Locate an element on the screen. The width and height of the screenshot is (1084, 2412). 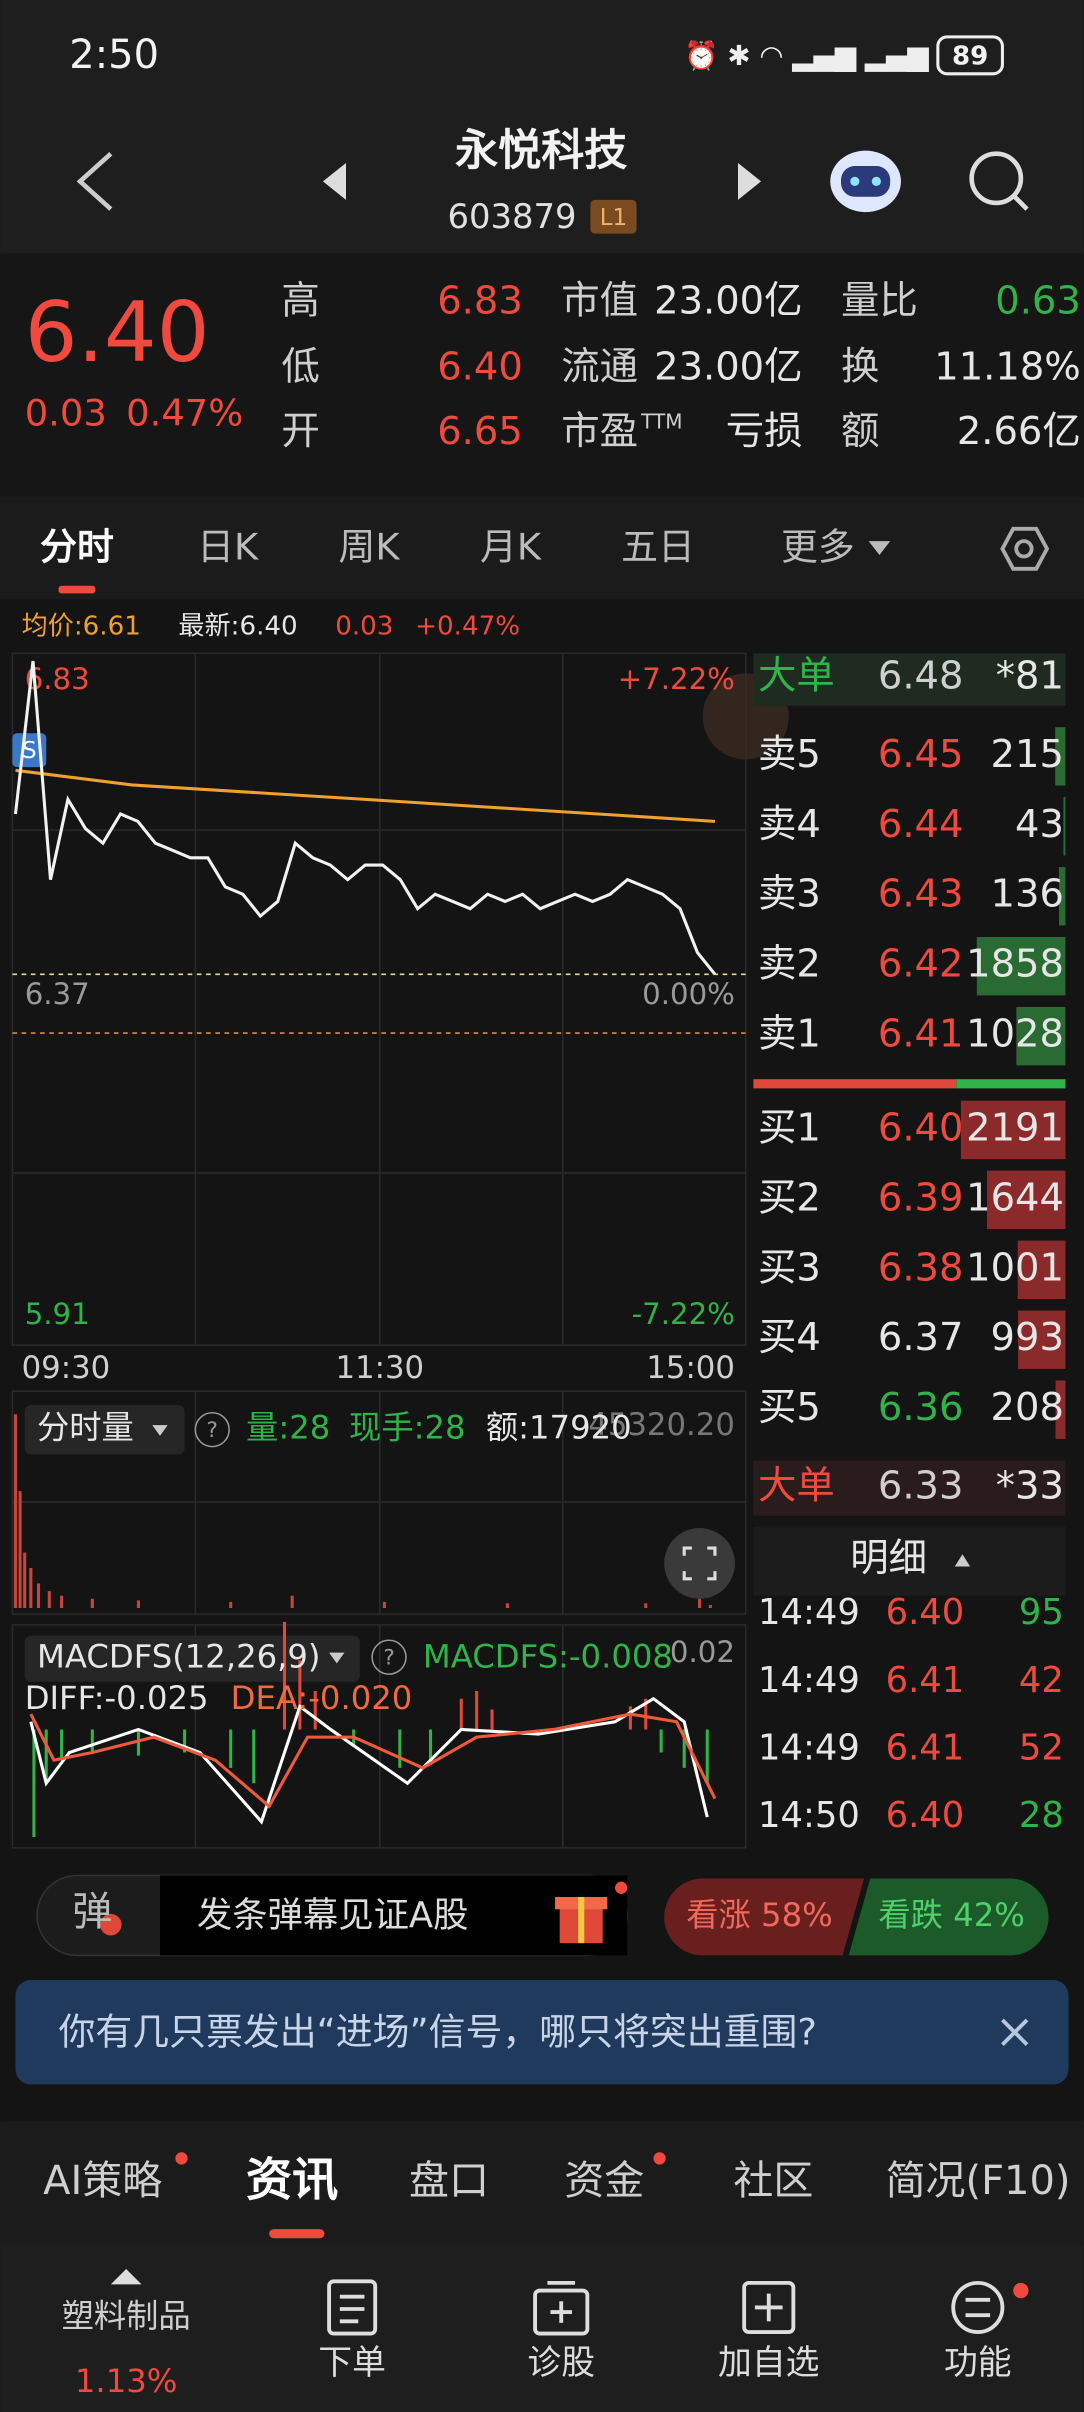
dea-line is located at coordinates (373, 1760).